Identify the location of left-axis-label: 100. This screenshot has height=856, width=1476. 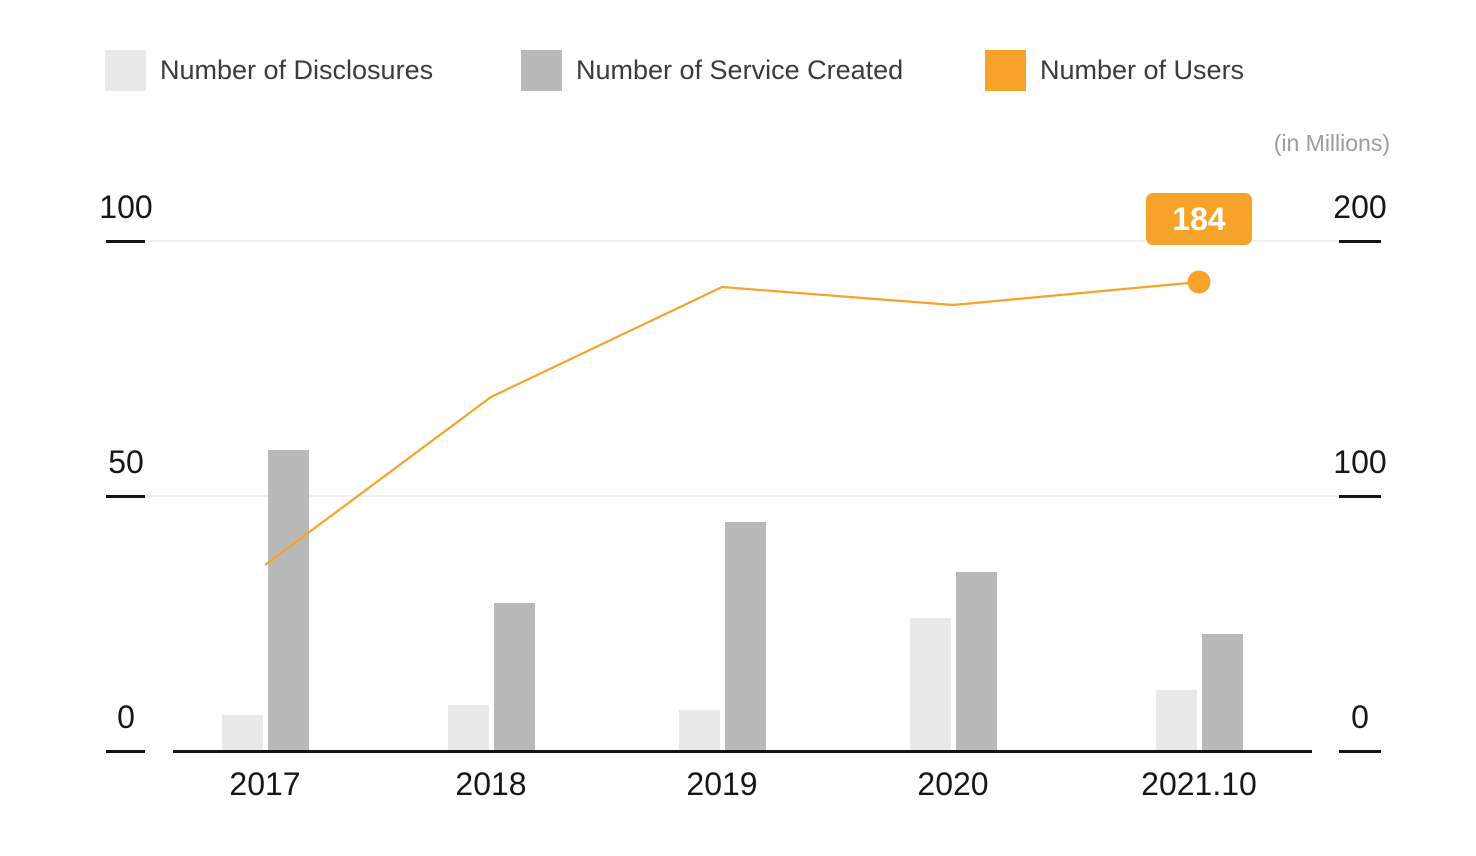
(126, 207).